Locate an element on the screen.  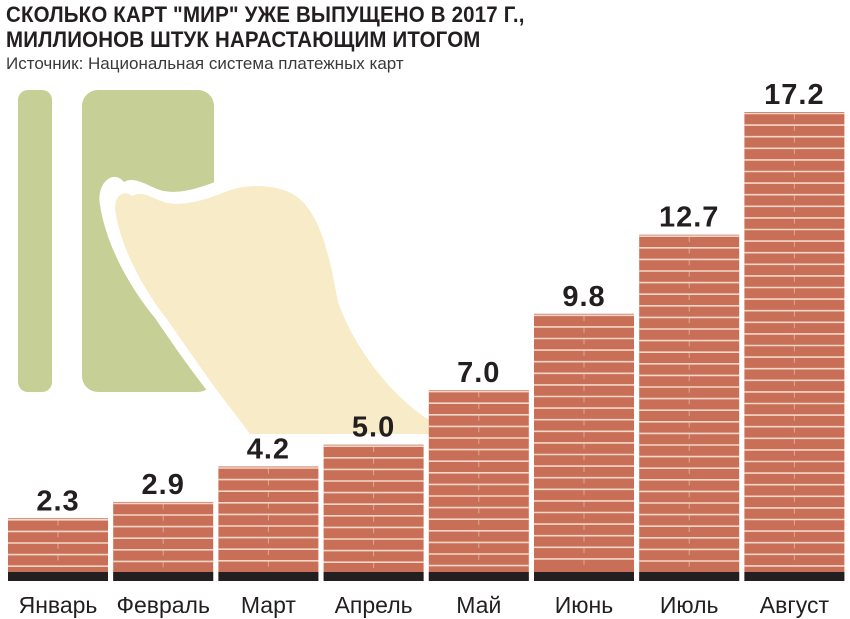
category-label: Август is located at coordinates (795, 605).